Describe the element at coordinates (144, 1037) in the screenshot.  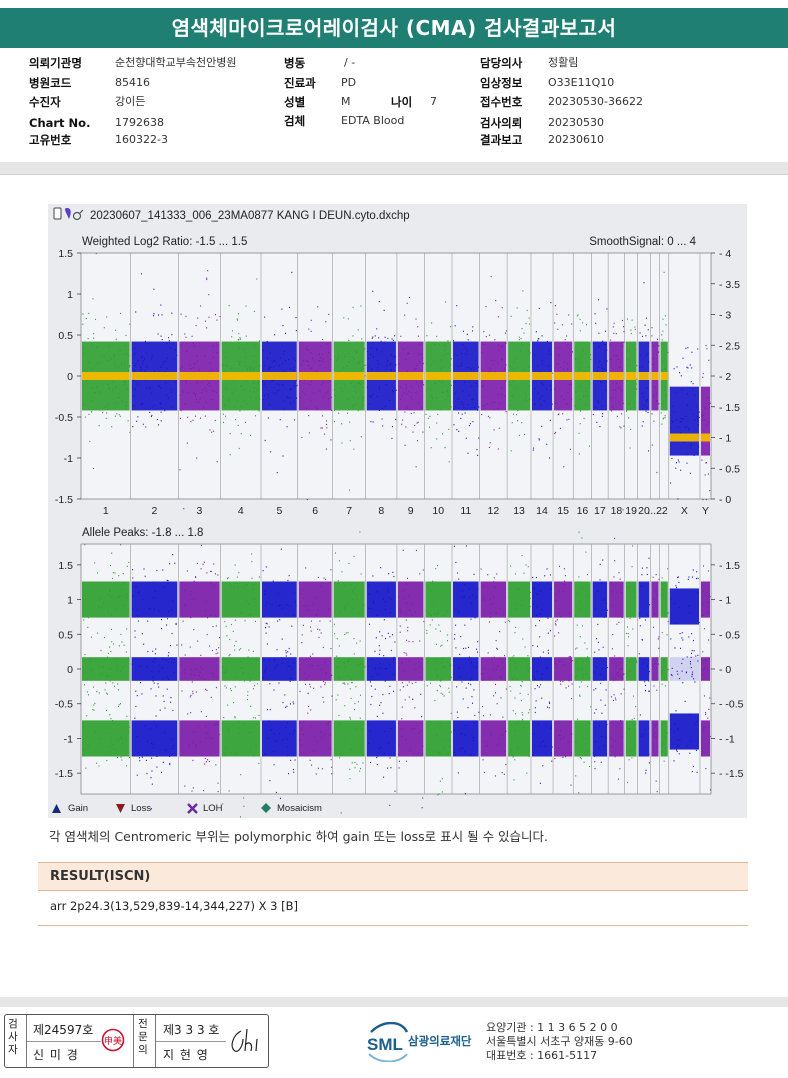
I see `specialist-label: 전문의` at that location.